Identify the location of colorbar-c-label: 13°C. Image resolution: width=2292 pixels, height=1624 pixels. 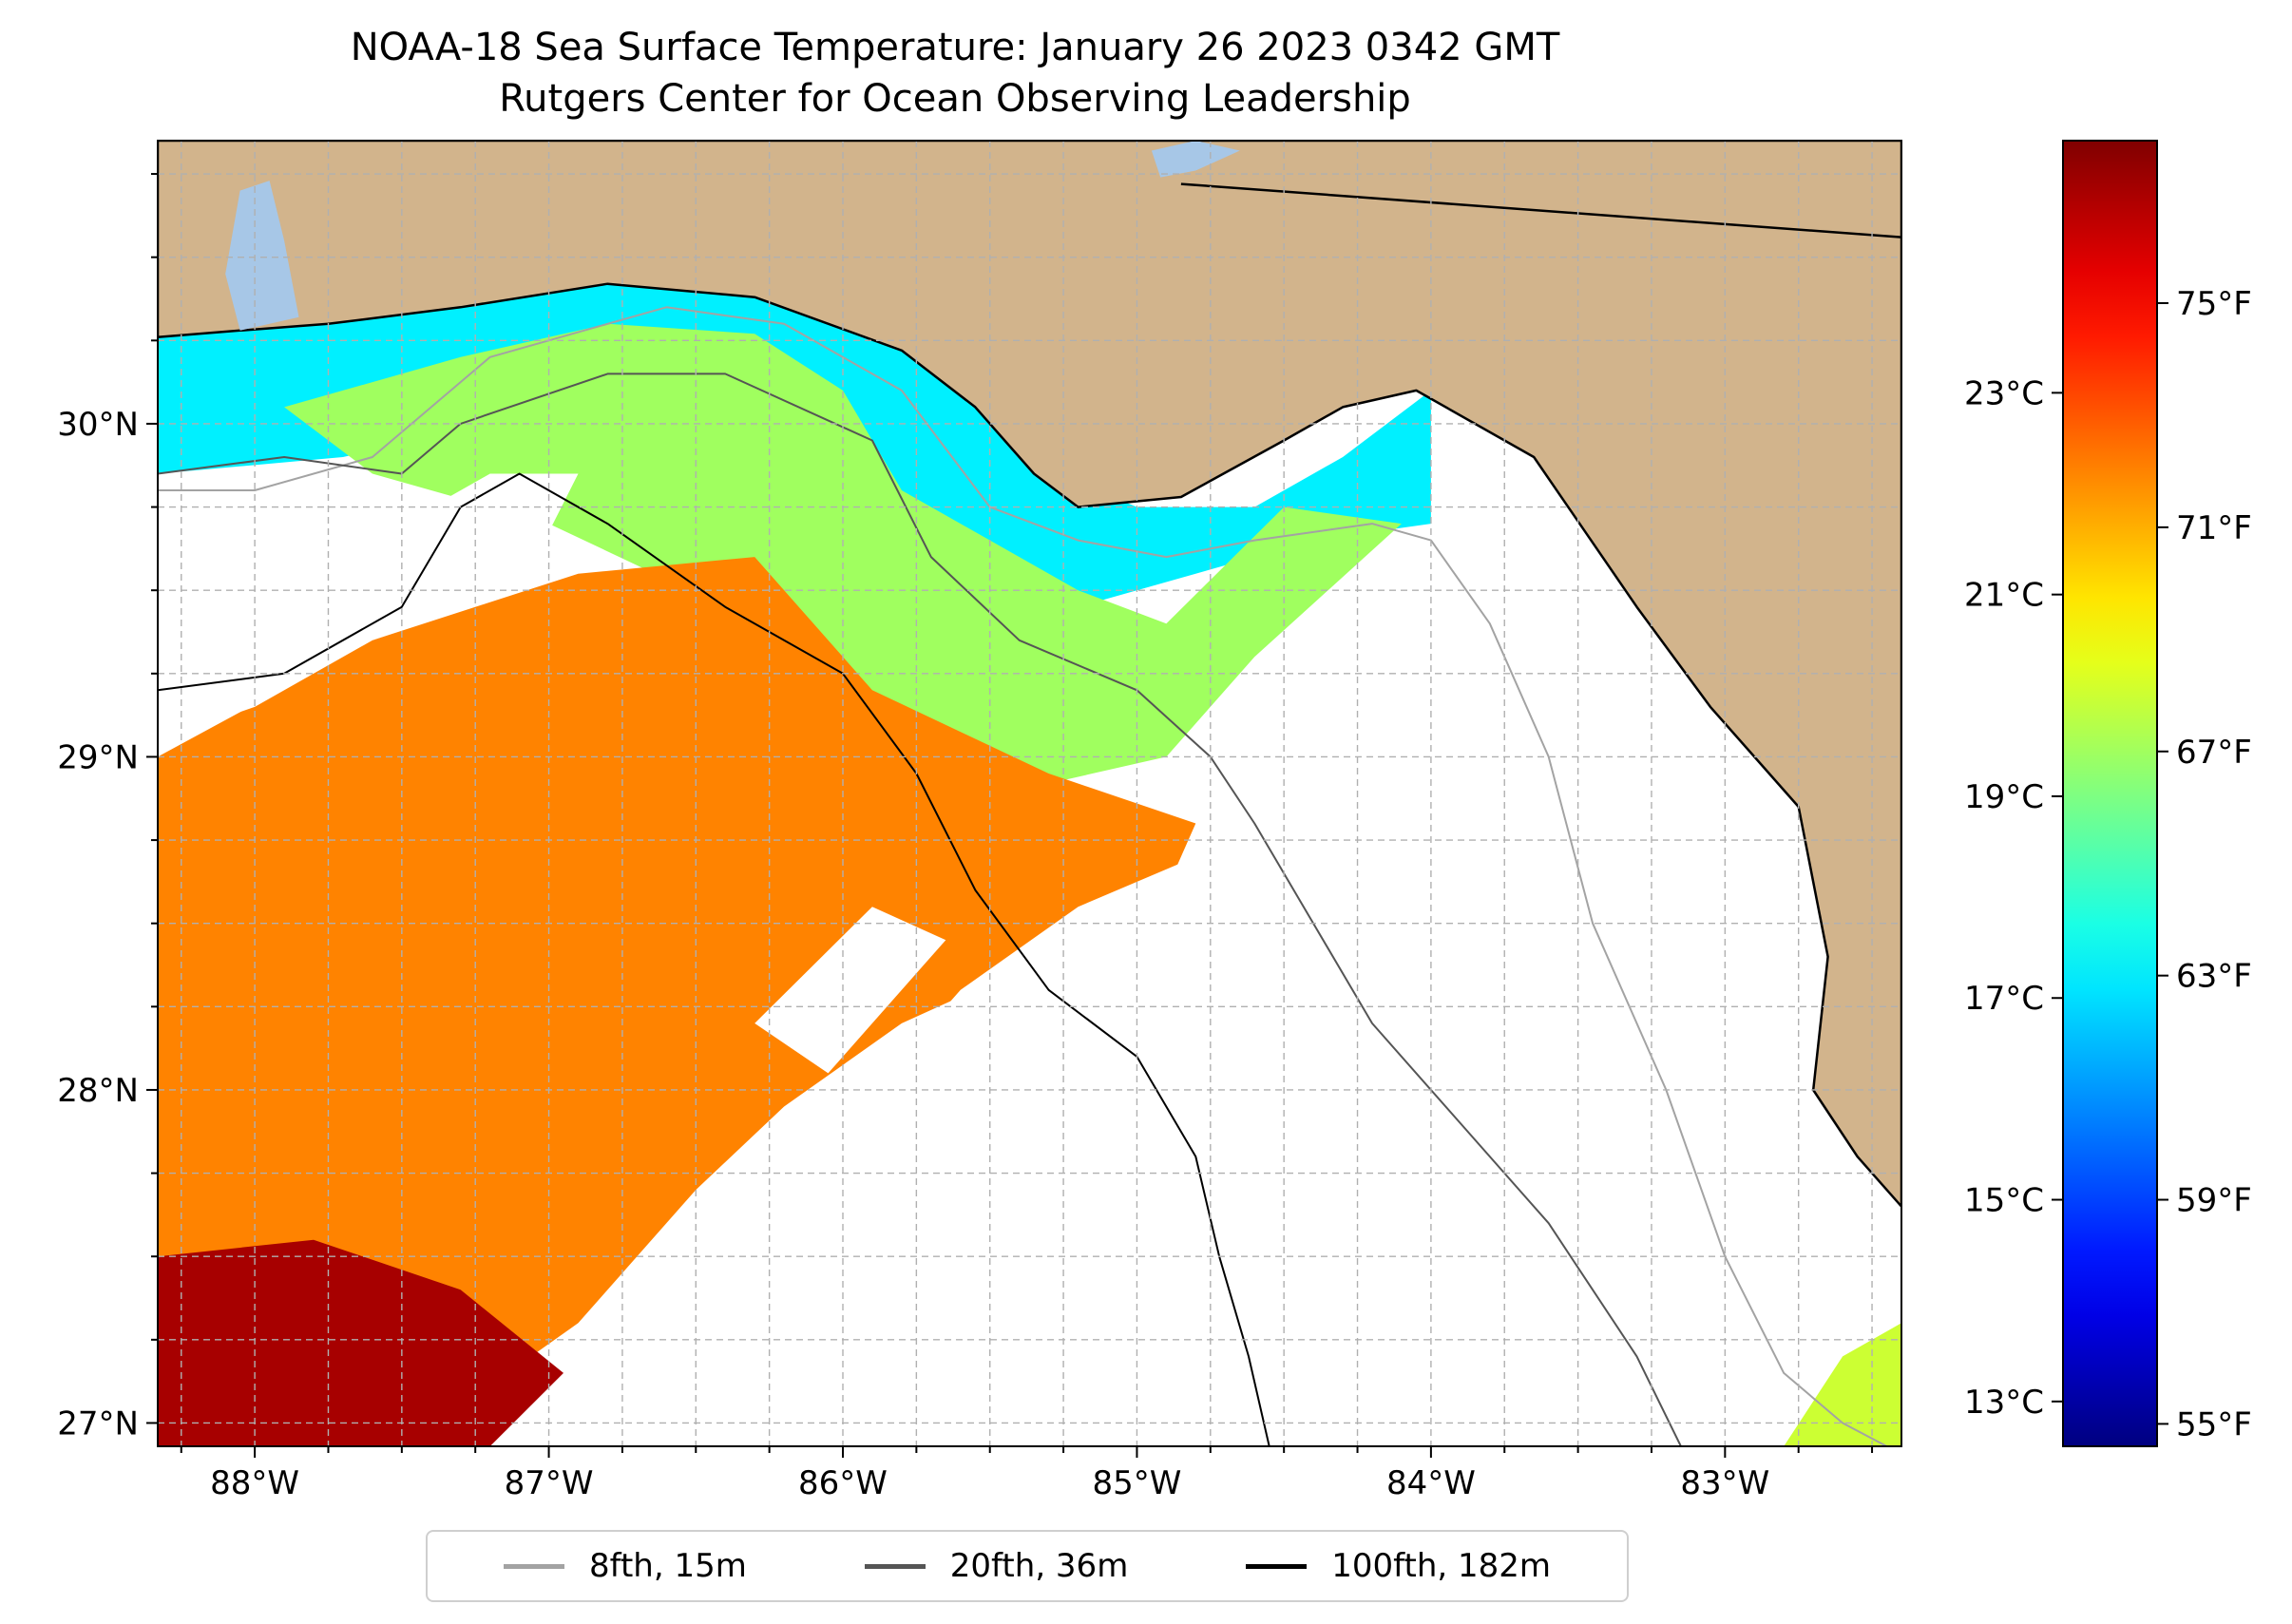
(2004, 1403).